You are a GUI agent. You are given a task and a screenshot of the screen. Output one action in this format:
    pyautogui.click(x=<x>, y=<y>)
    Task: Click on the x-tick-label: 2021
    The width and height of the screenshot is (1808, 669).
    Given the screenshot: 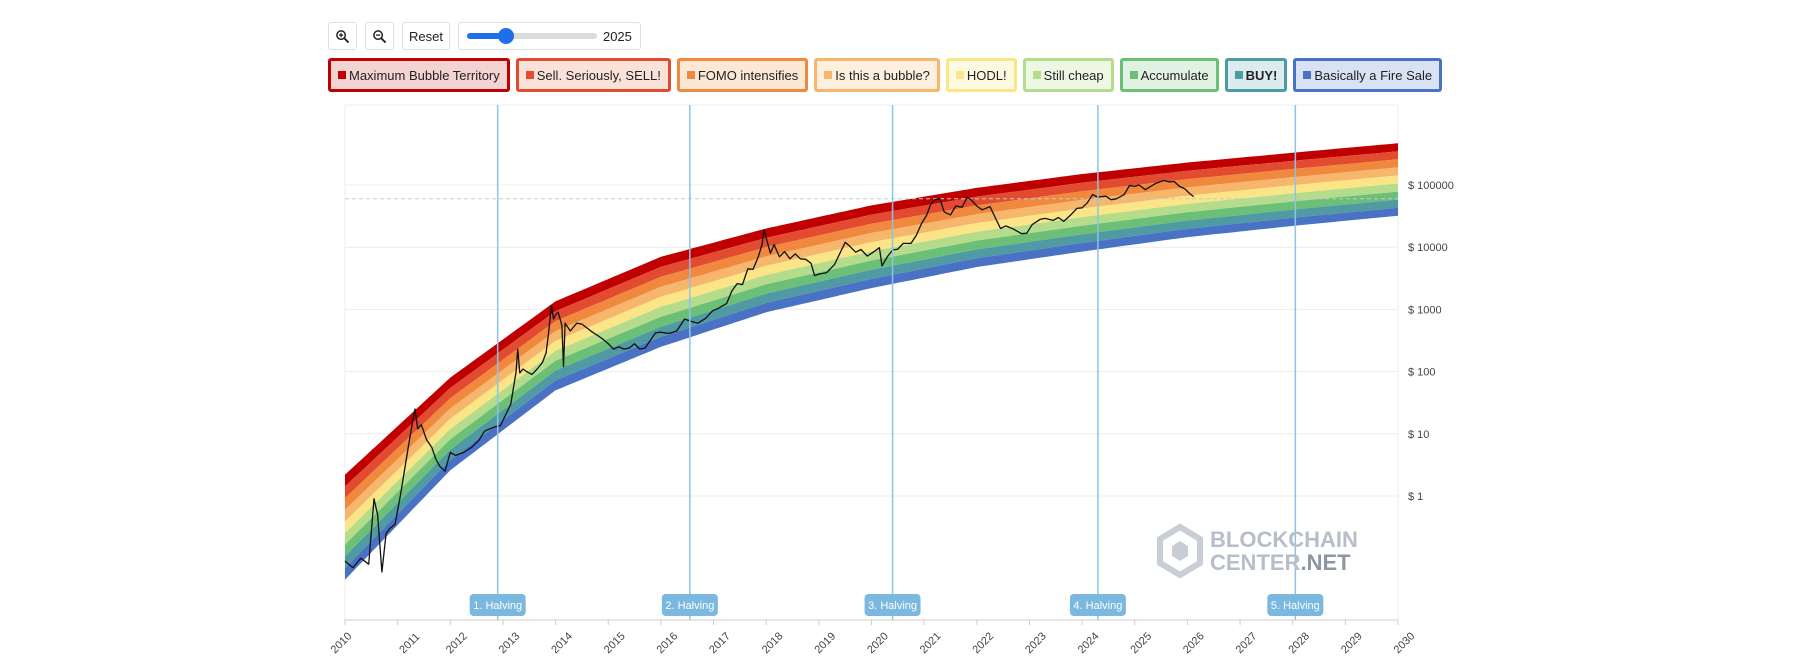 What is the action you would take?
    pyautogui.click(x=931, y=643)
    